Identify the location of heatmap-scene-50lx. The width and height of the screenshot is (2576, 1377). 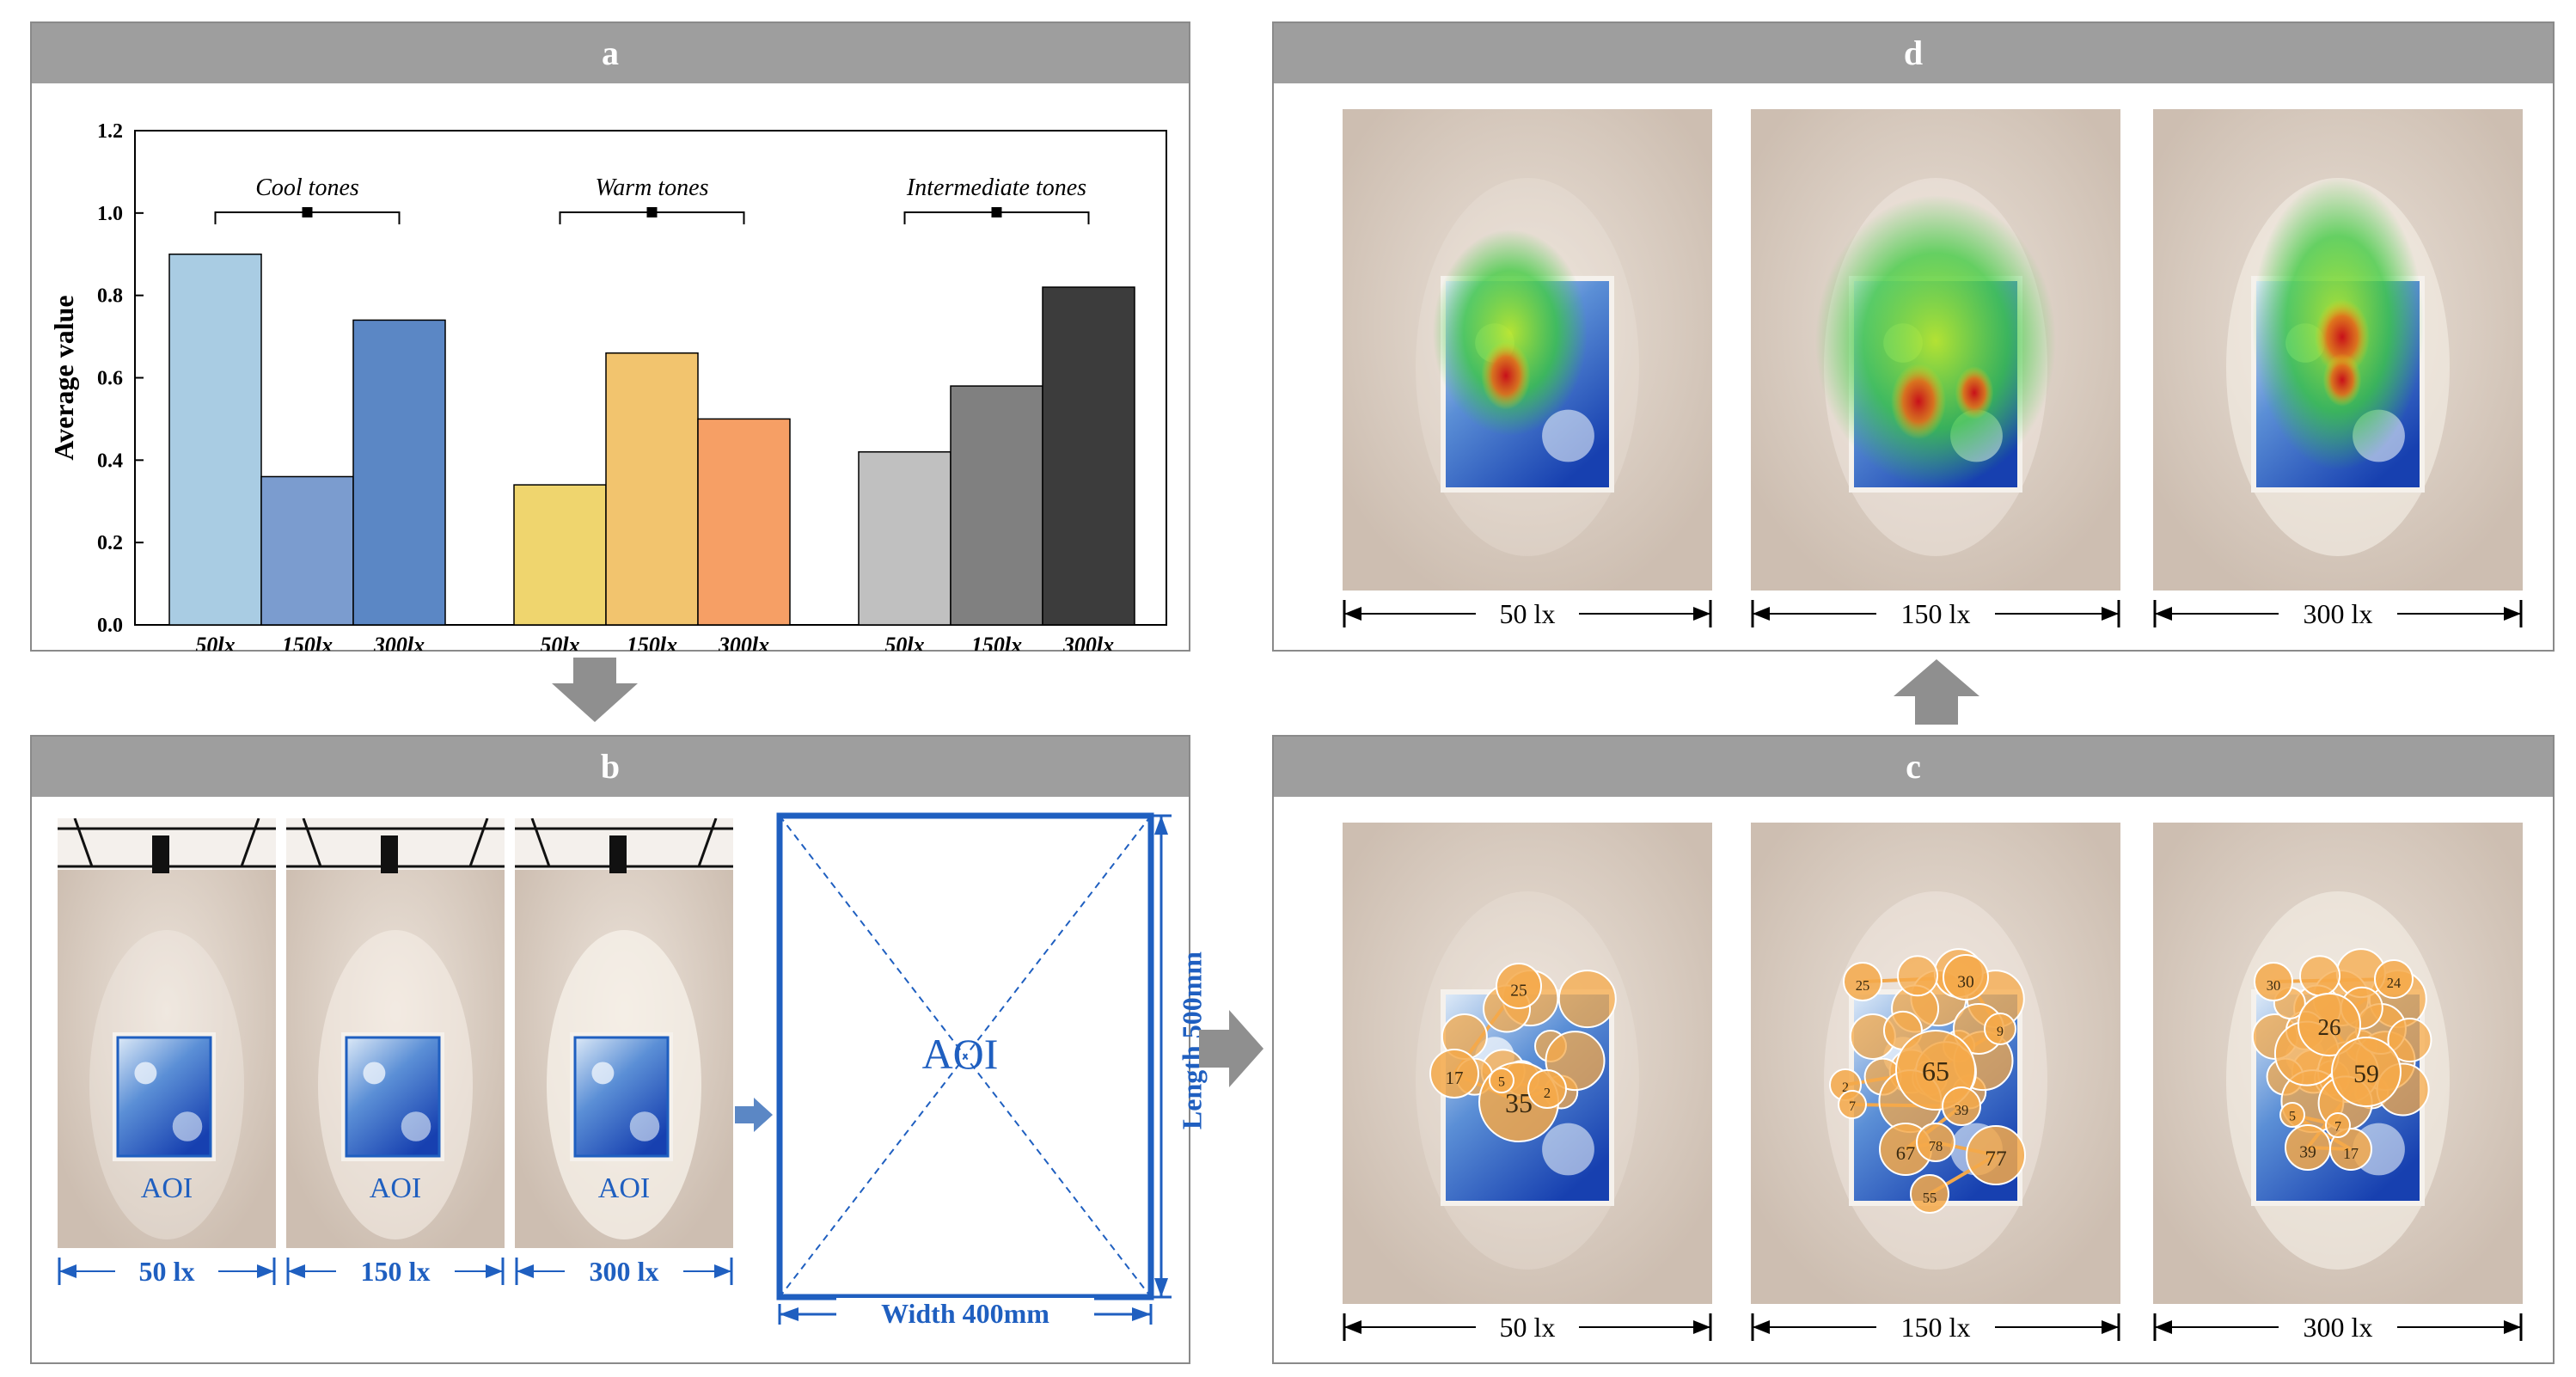
(1527, 350).